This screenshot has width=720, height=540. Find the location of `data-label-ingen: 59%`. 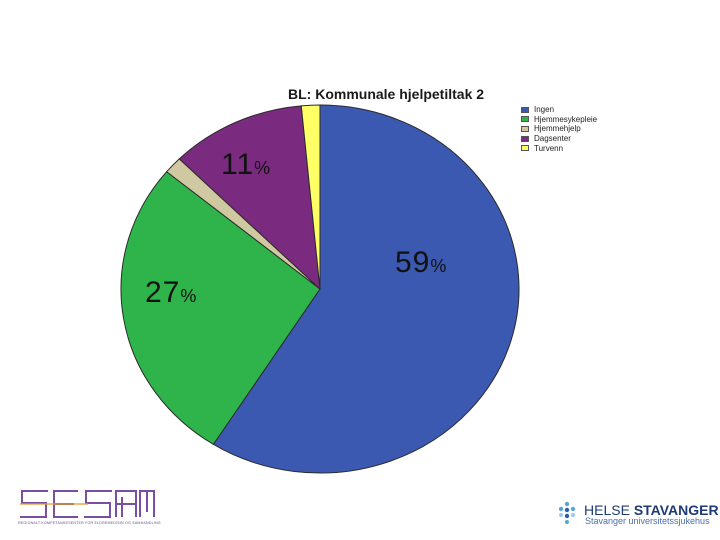

data-label-ingen: 59% is located at coordinates (420, 263).